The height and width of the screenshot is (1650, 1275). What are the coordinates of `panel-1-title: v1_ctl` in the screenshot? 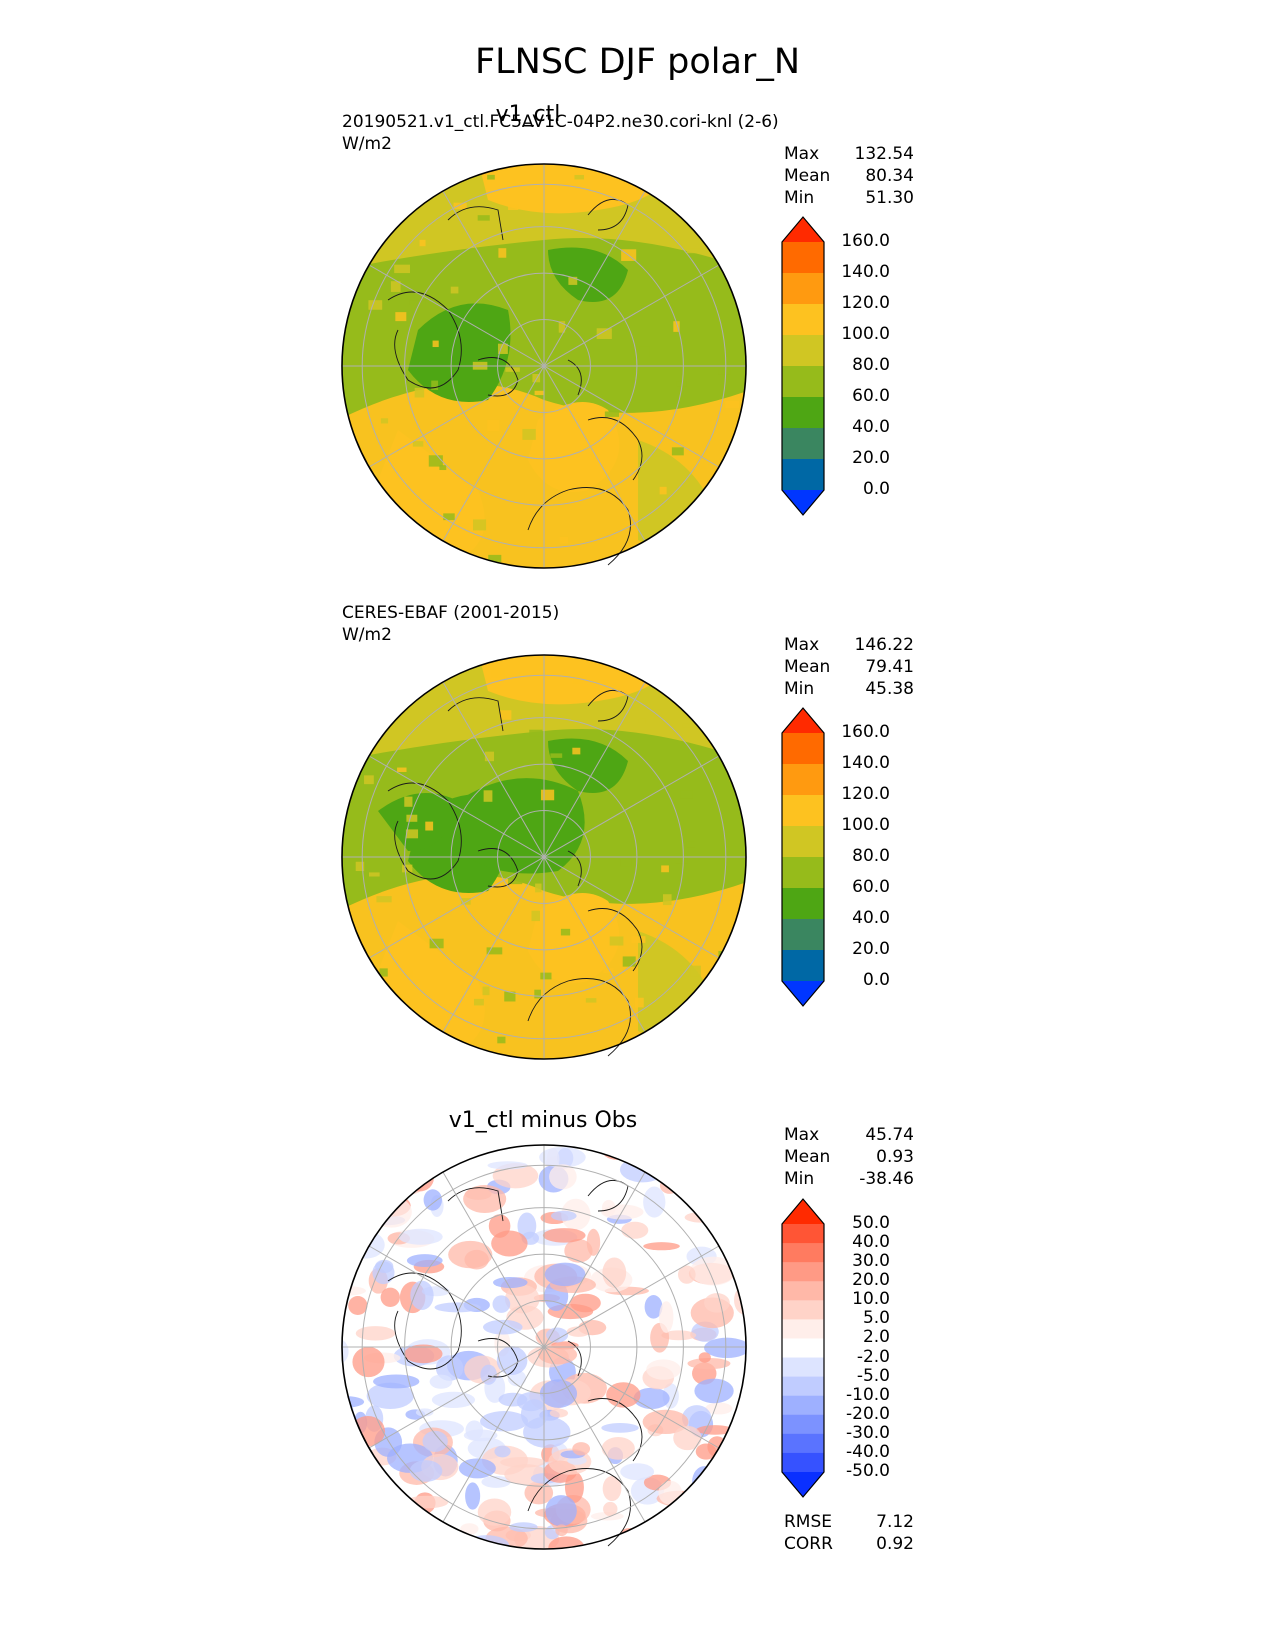 It's located at (528, 114).